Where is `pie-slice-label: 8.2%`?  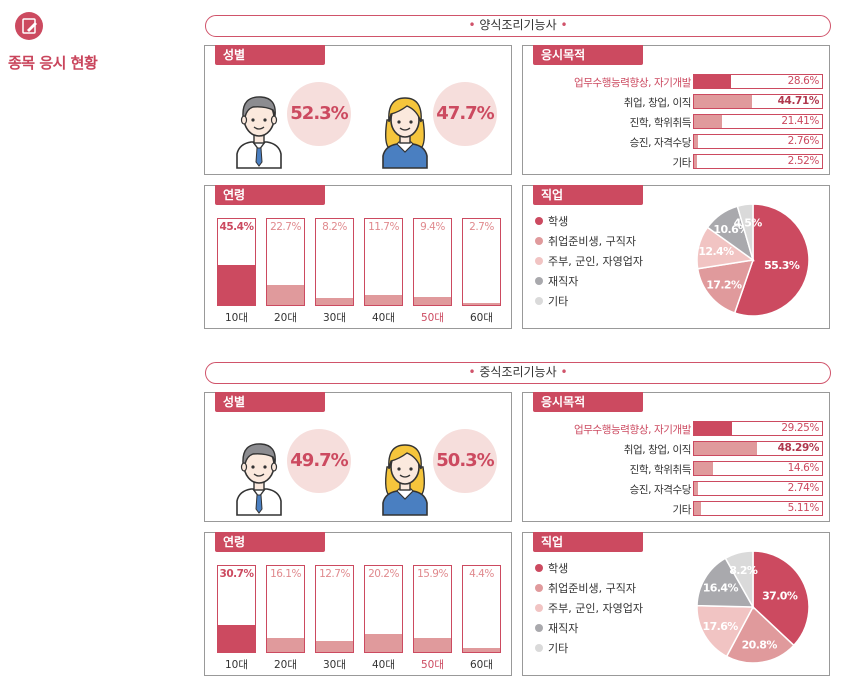
pie-slice-label: 8.2% is located at coordinates (743, 570).